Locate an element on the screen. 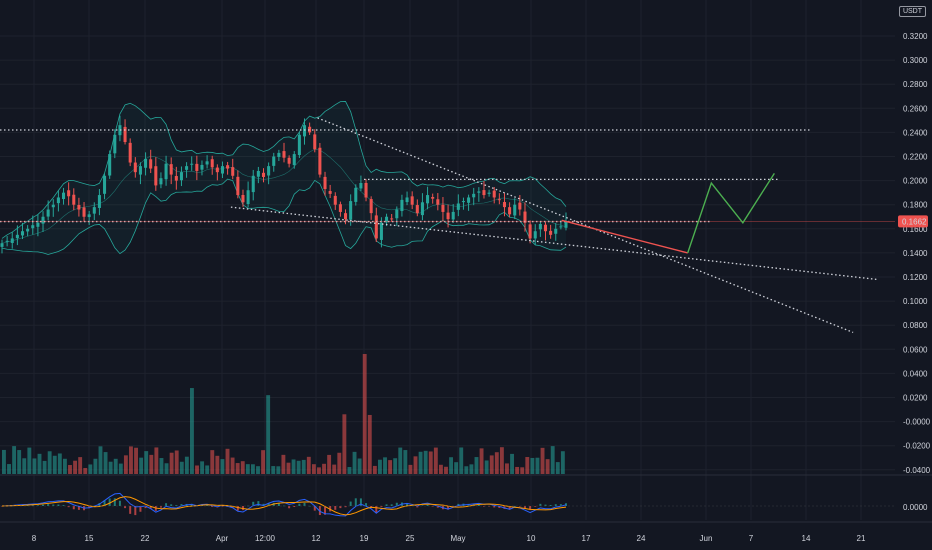 The image size is (932, 550). lower-falling-trendline is located at coordinates (553, 243).